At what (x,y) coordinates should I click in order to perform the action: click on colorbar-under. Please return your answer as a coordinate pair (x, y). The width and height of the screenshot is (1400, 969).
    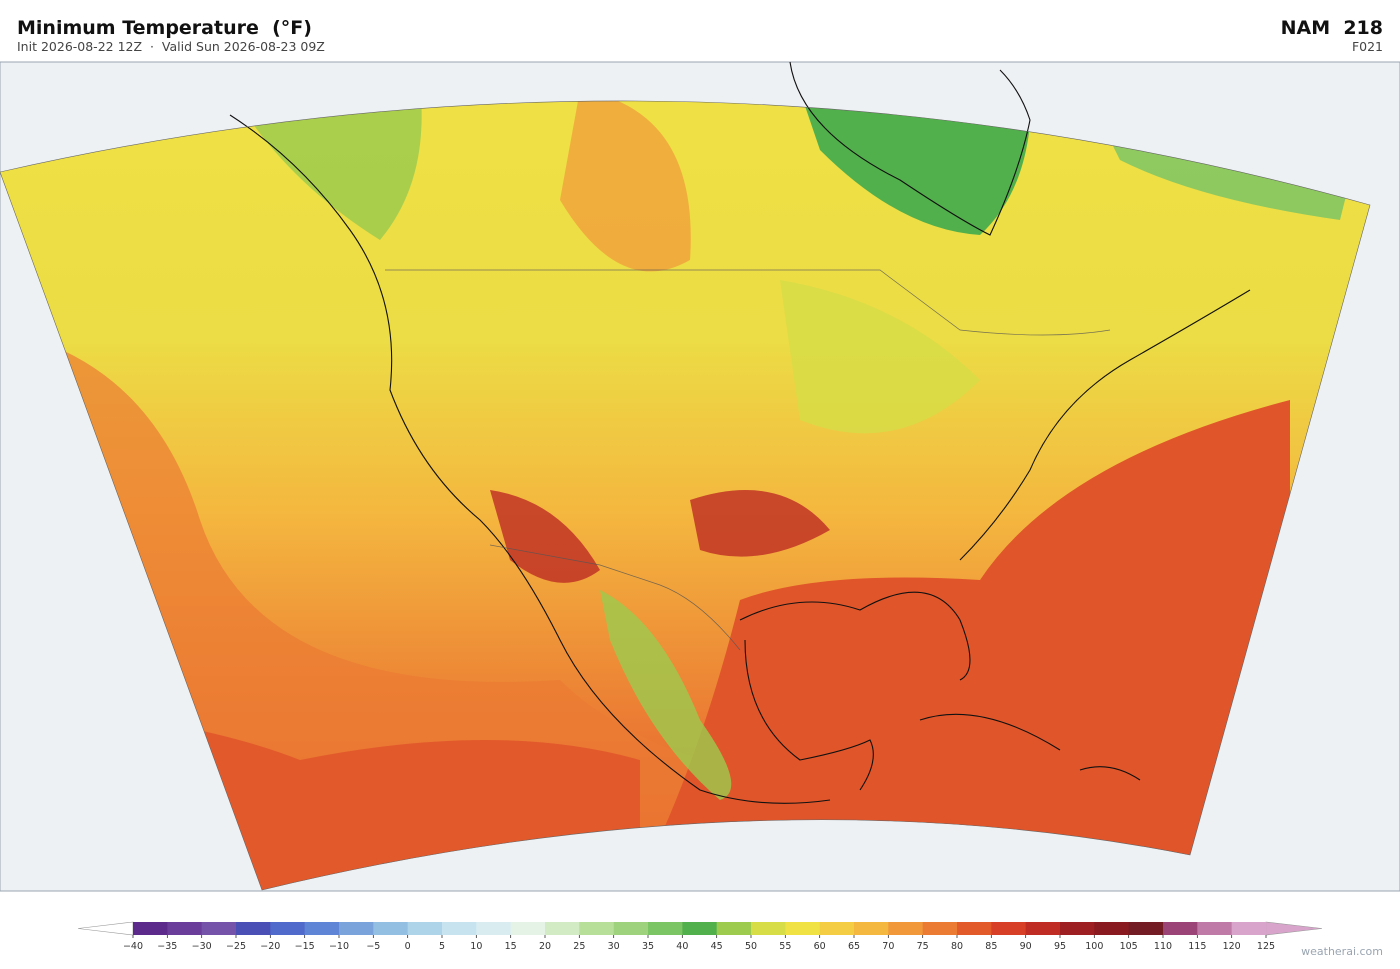
    Looking at the image, I should click on (105, 928).